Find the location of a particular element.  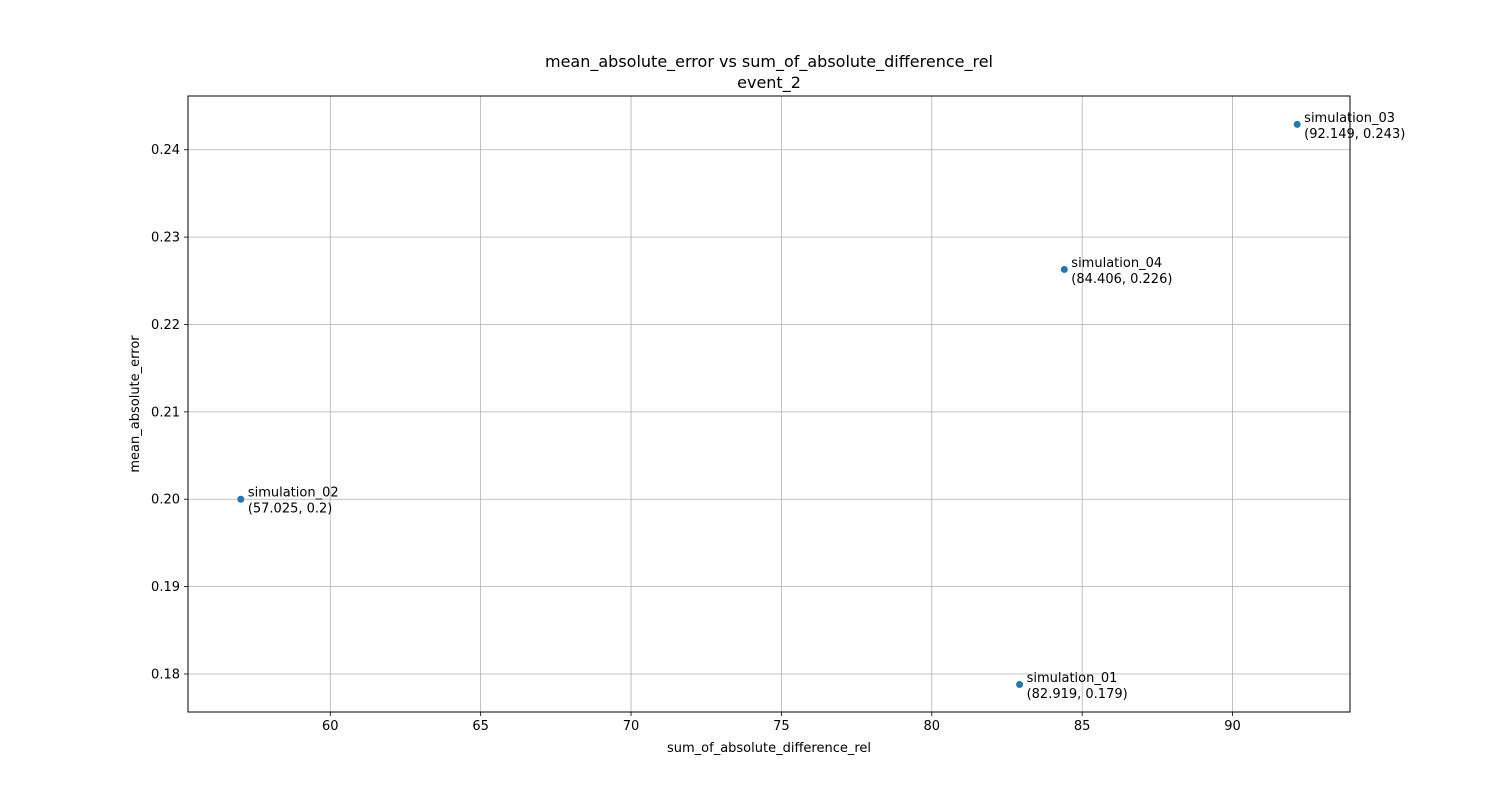

point-name-label: simulation_03 is located at coordinates (1349, 118).